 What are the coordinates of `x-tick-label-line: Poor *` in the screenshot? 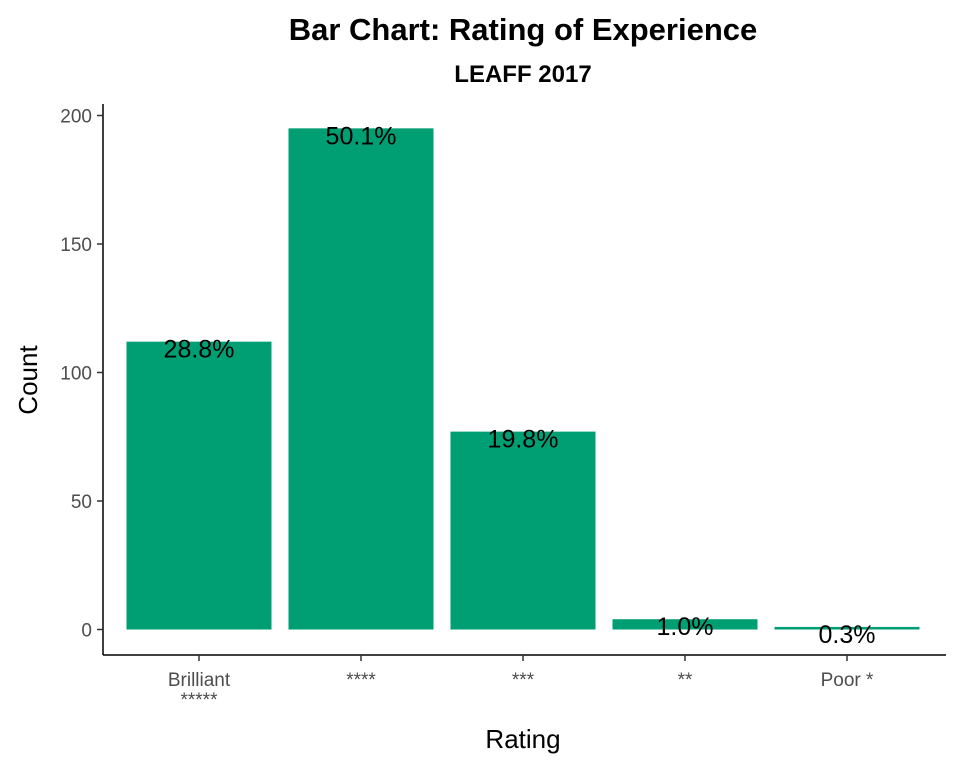 It's located at (847, 680).